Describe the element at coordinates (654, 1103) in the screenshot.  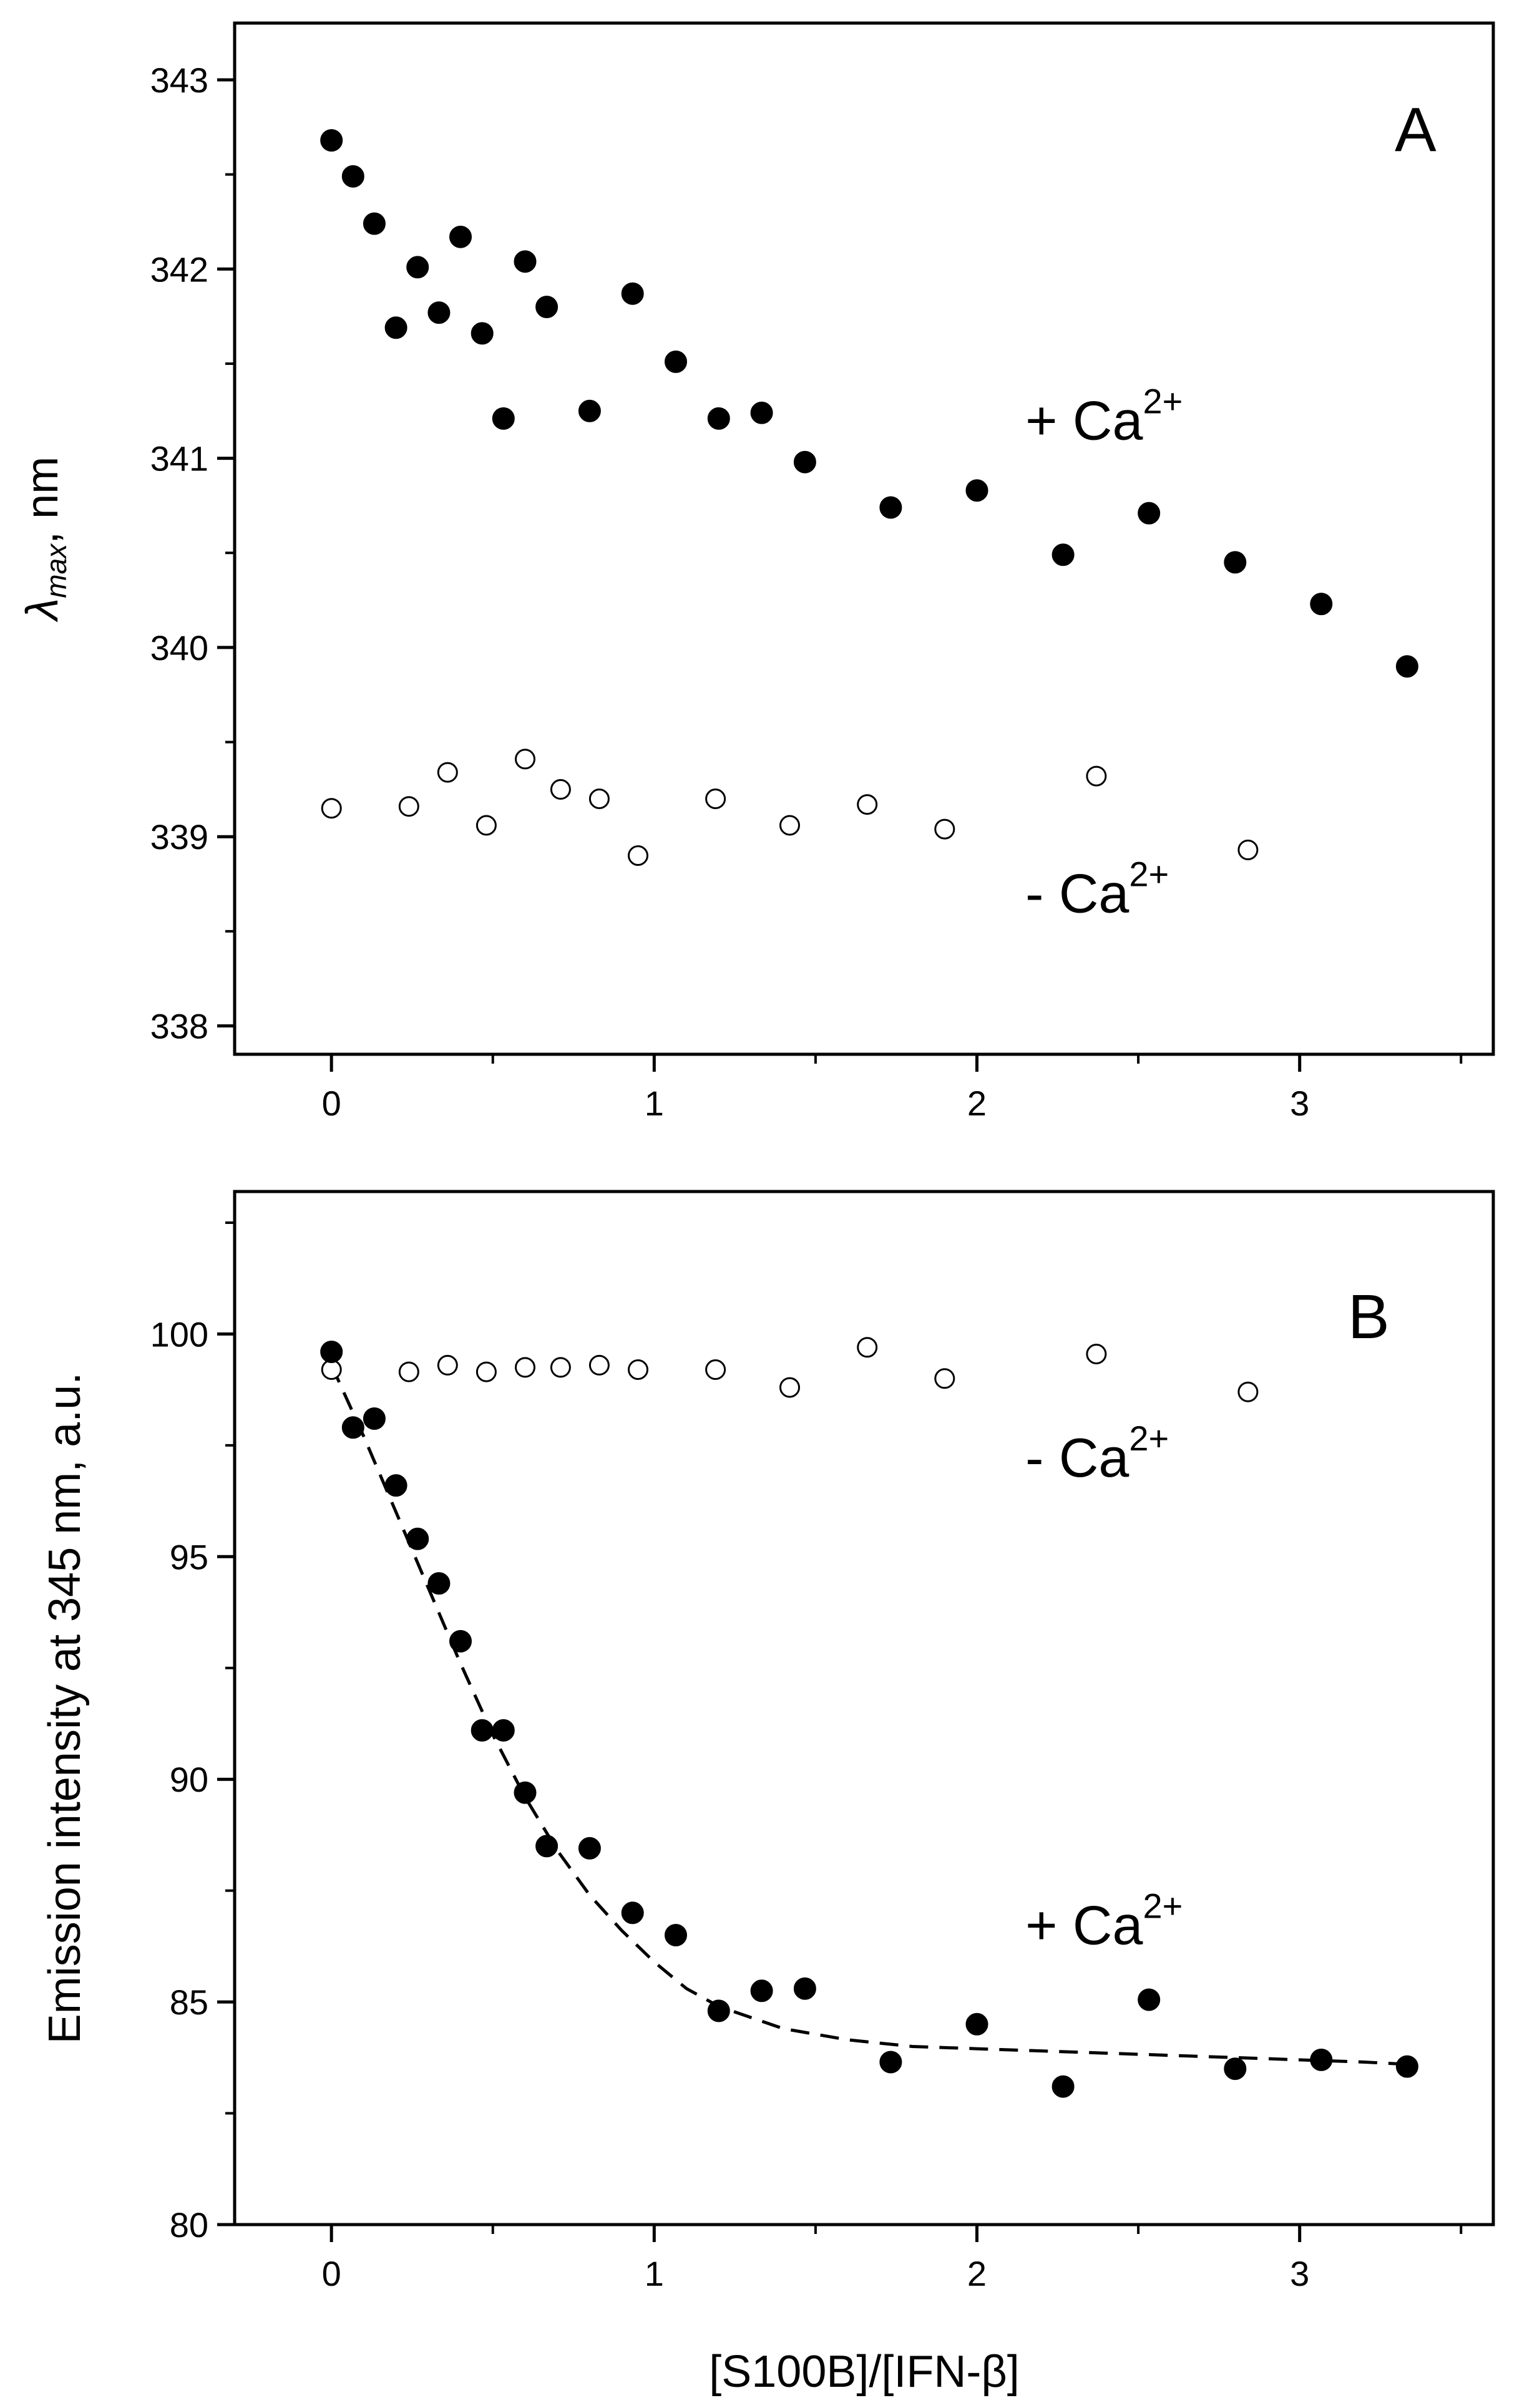
I see `panel-a-x-tick-label: 1` at that location.